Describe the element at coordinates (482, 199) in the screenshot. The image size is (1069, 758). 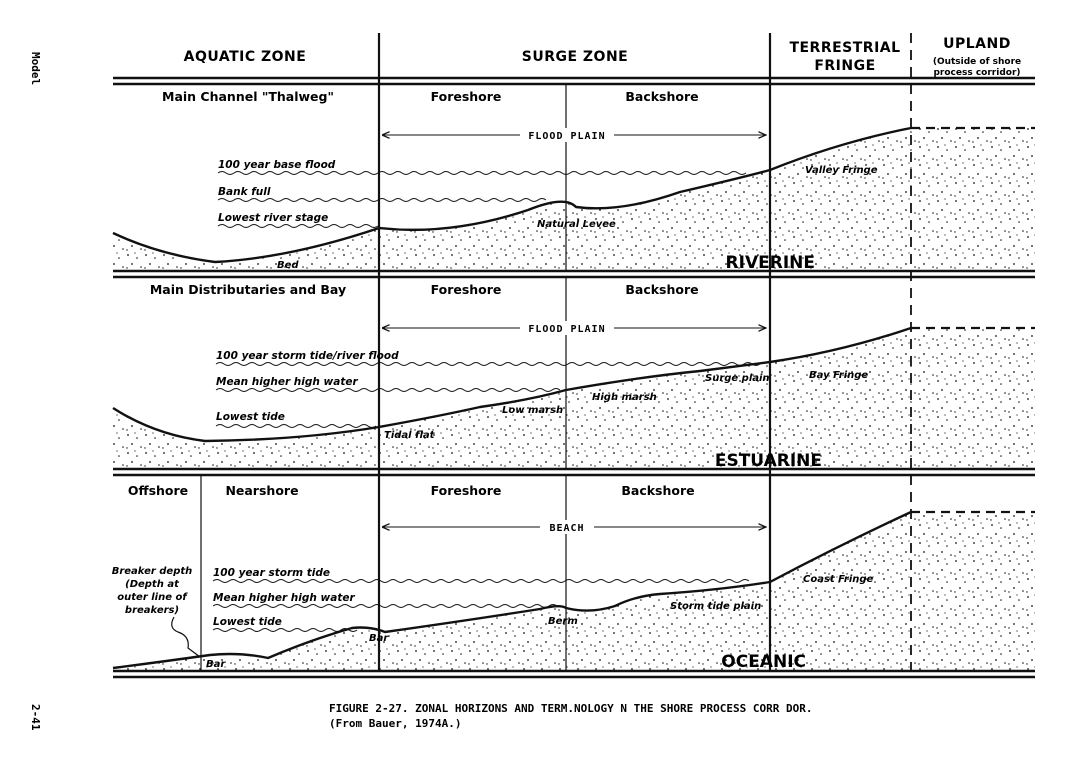
I see `riverine-water-waves` at that location.